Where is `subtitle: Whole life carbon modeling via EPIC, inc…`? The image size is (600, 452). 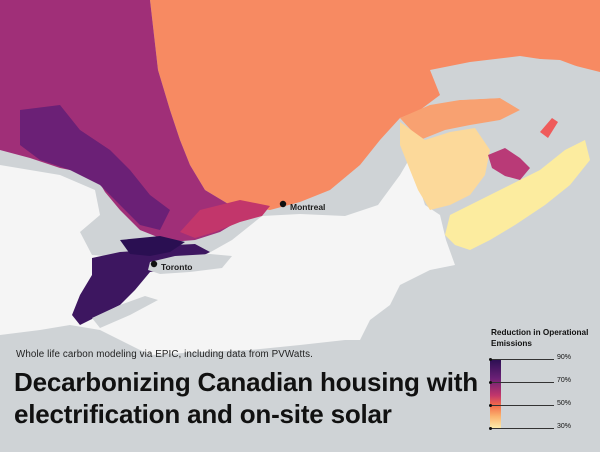
subtitle: Whole life carbon modeling via EPIC, inc… is located at coordinates (164, 354).